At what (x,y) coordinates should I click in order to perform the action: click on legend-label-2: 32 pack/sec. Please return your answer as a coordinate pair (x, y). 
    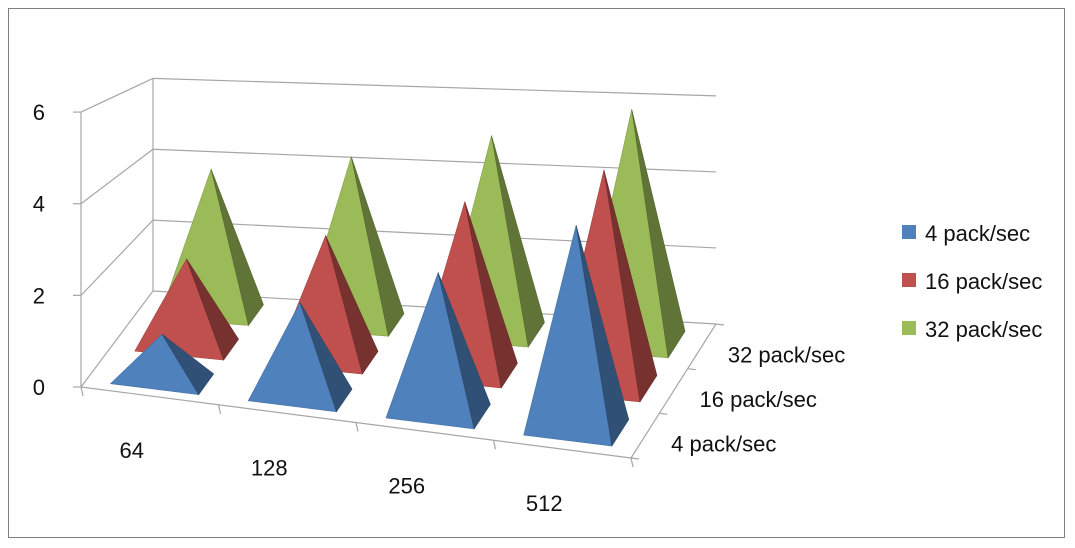
    Looking at the image, I should click on (983, 329).